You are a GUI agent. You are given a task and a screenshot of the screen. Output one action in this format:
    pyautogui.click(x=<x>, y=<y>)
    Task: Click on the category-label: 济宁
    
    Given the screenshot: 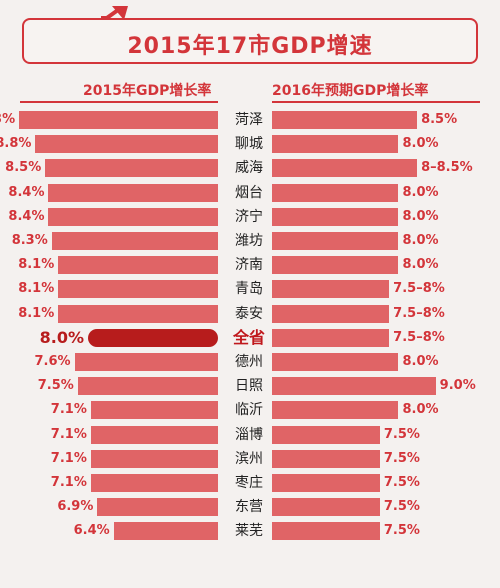 What is the action you would take?
    pyautogui.click(x=249, y=216)
    